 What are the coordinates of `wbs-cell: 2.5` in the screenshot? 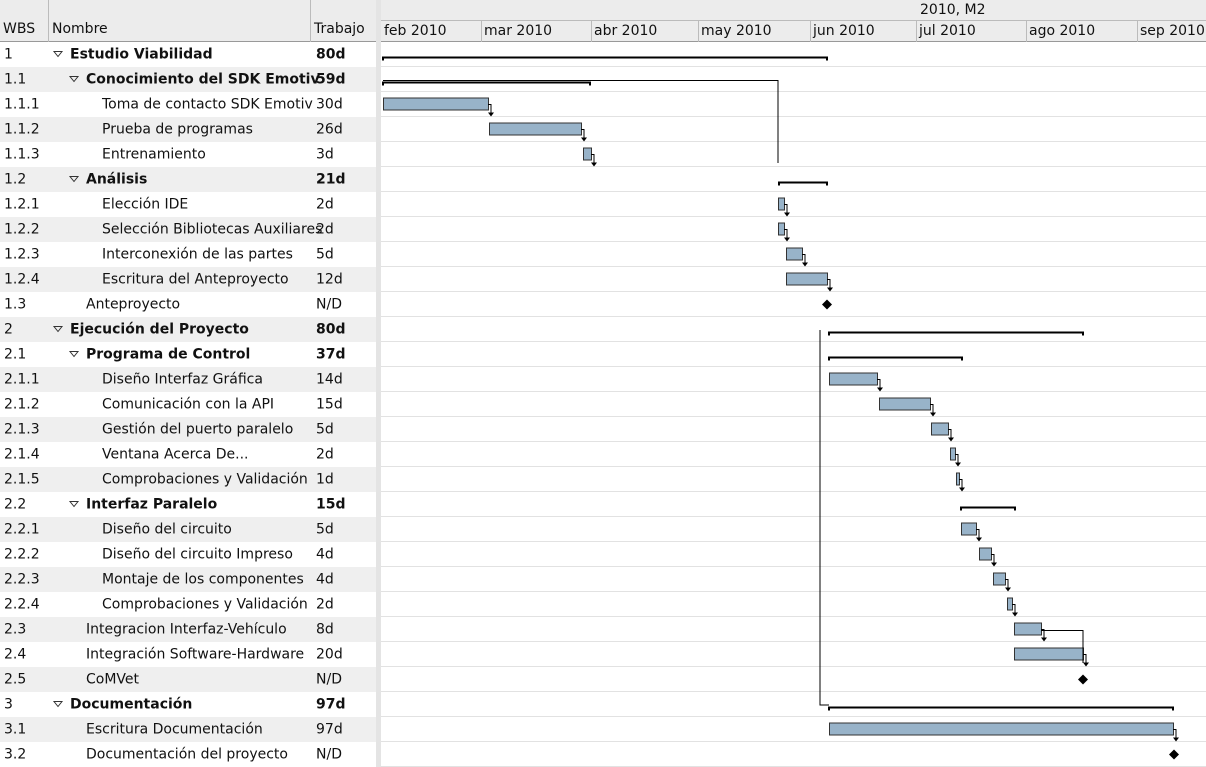 It's located at (15, 680).